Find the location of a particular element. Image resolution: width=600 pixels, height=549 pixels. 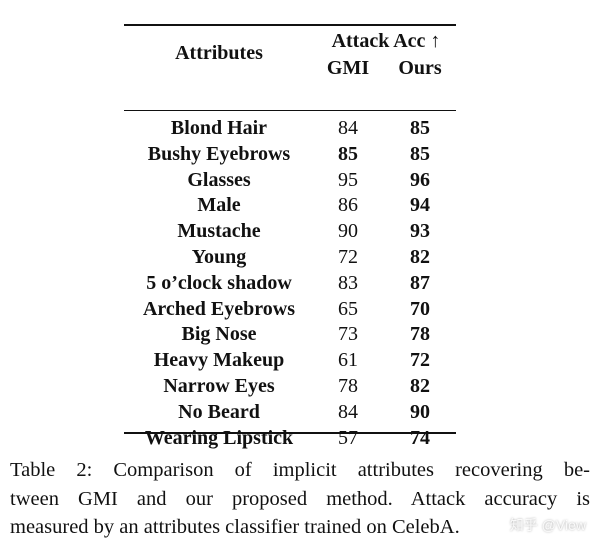

table-top-rule is located at coordinates (290, 25).